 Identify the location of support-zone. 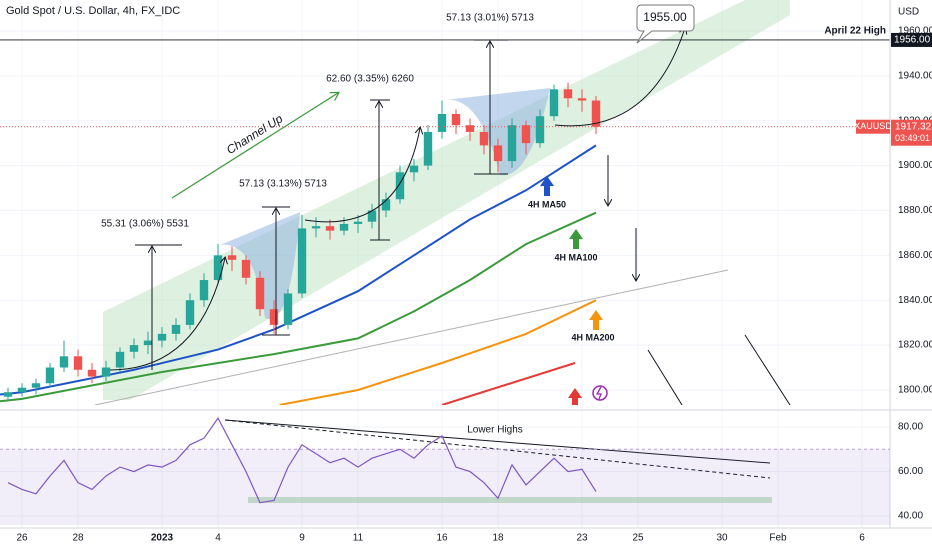
(510, 500).